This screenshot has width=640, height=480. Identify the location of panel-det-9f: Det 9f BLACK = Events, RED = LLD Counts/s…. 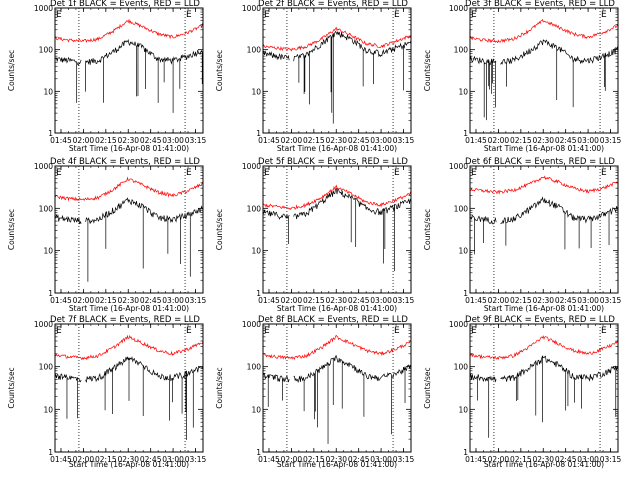
(522, 392).